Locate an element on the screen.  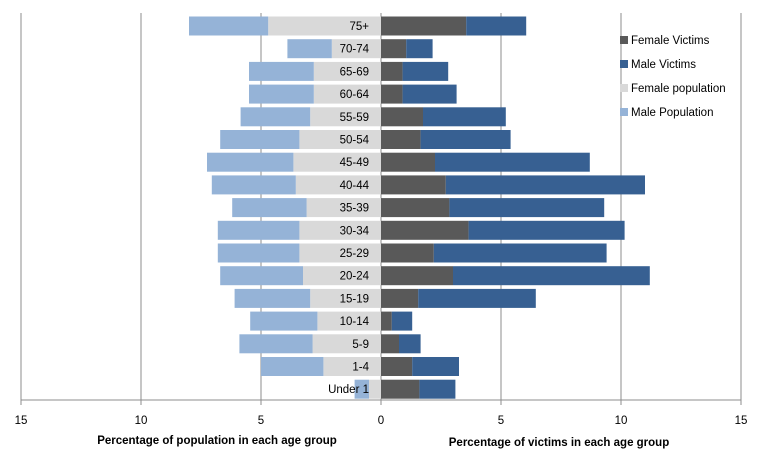
age-group-label: 70-74 is located at coordinates (355, 50).